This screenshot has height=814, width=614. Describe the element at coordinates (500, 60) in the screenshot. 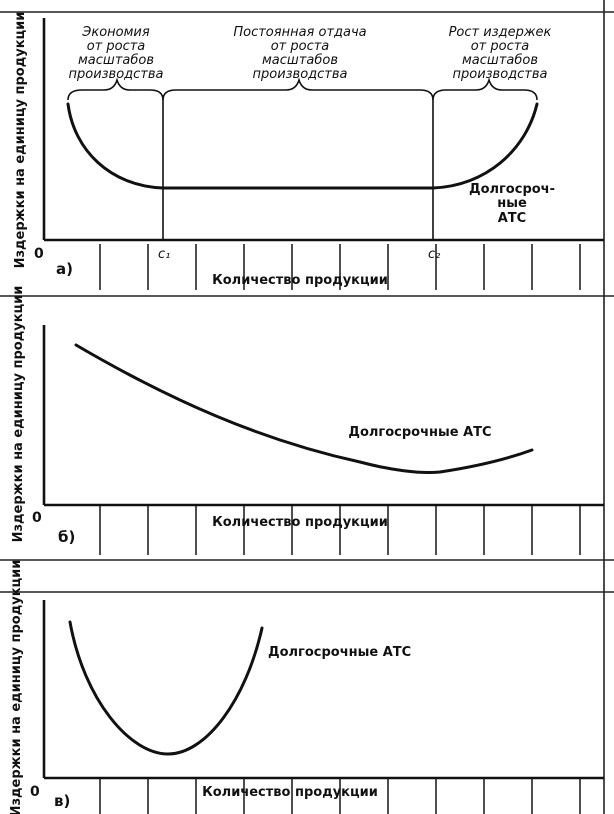

I see `panel-a-region-diseconomies-line3: масштабов` at that location.